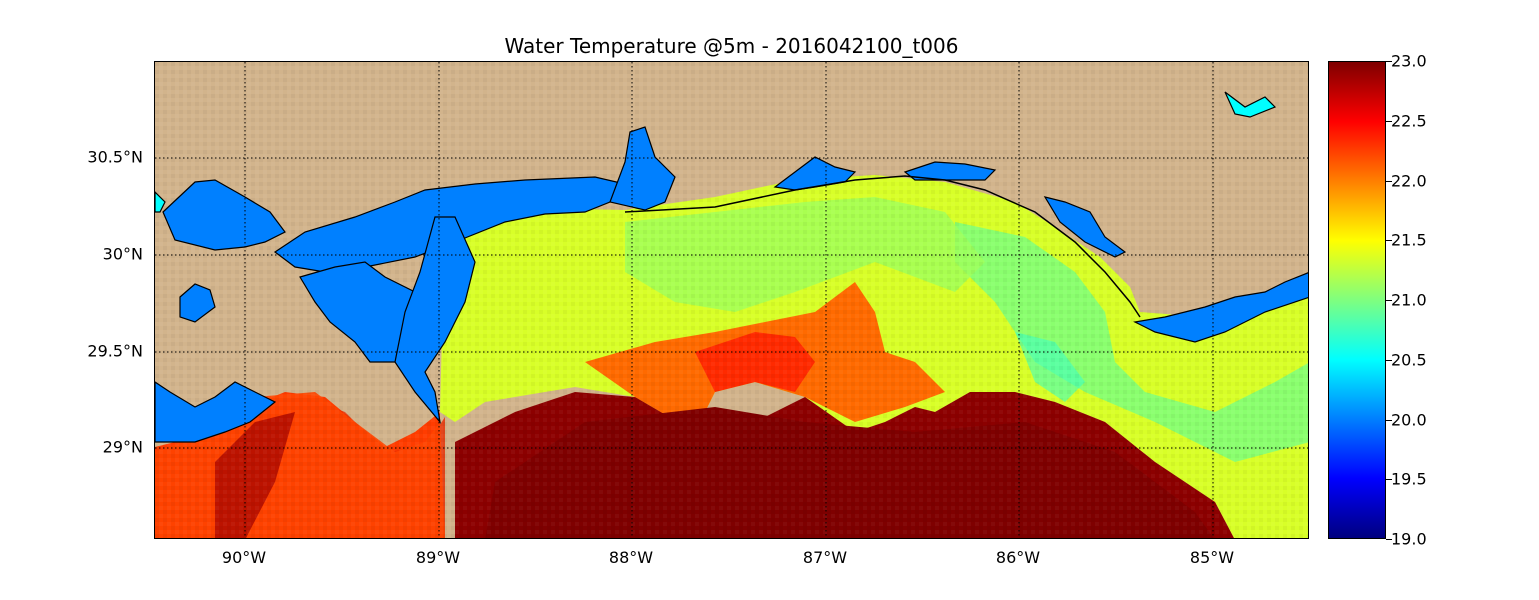 The width and height of the screenshot is (1539, 600). I want to click on x-tick-label: 87°W, so click(825, 557).